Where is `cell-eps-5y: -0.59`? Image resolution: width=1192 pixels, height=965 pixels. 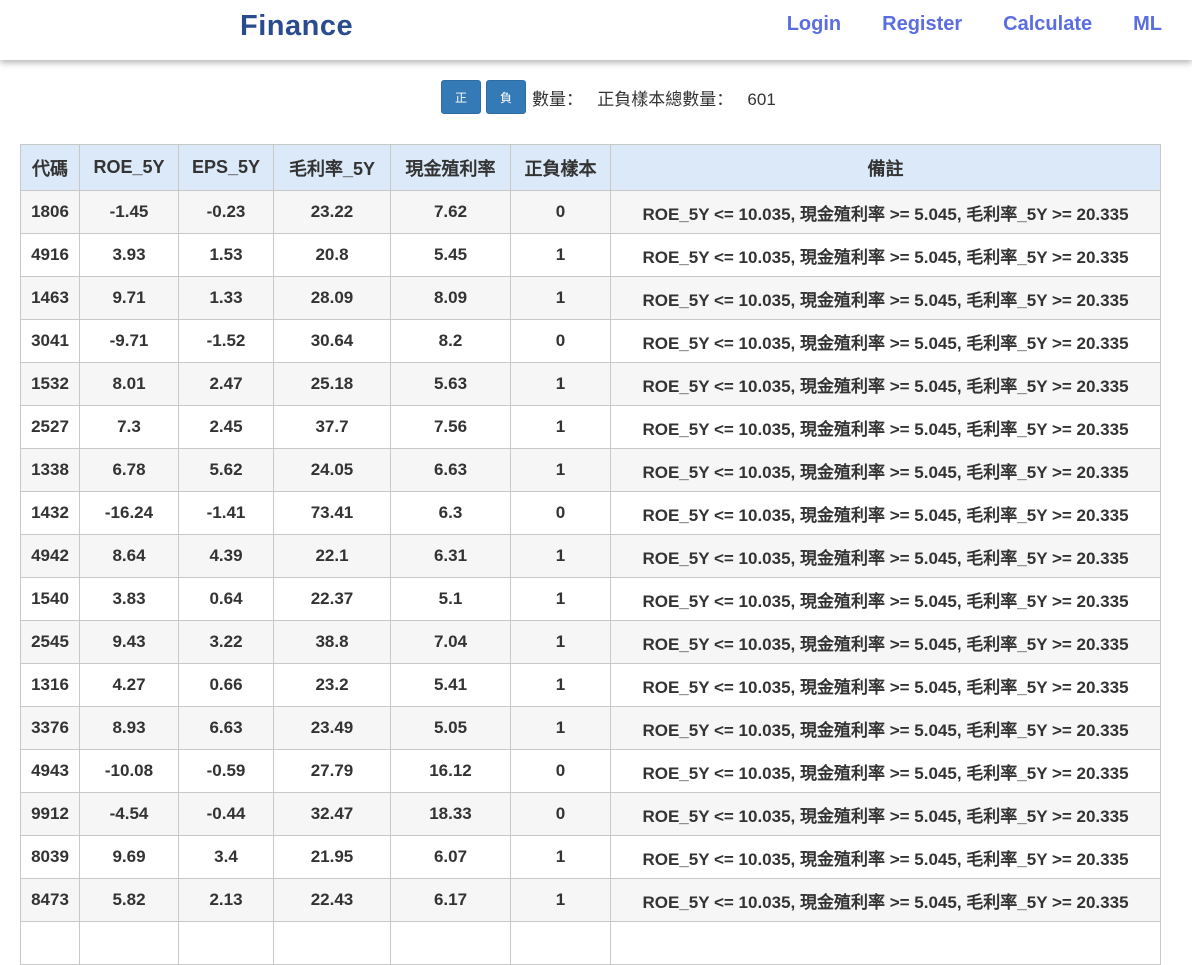 cell-eps-5y: -0.59 is located at coordinates (226, 771).